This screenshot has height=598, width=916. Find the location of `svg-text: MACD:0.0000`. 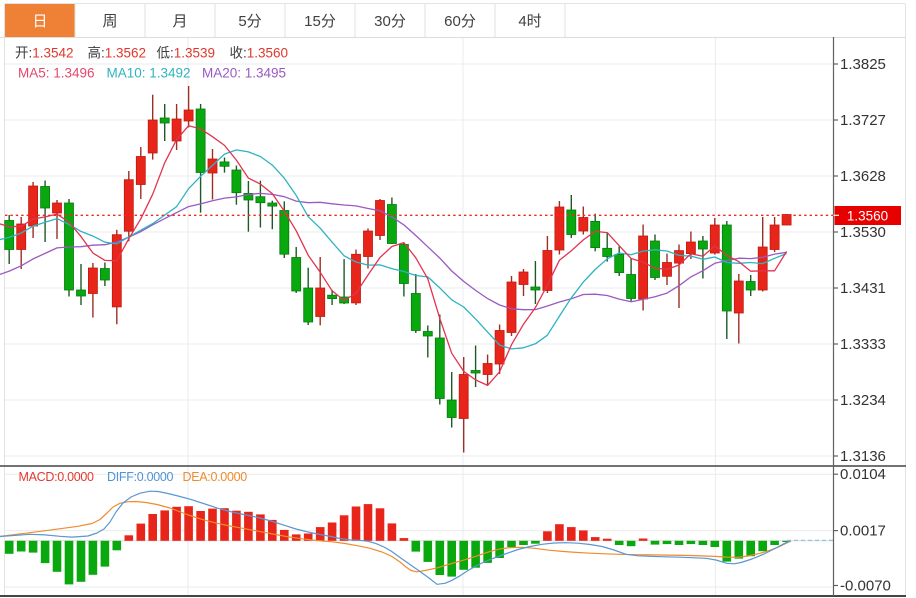

svg-text: MACD:0.0000 is located at coordinates (57, 477).